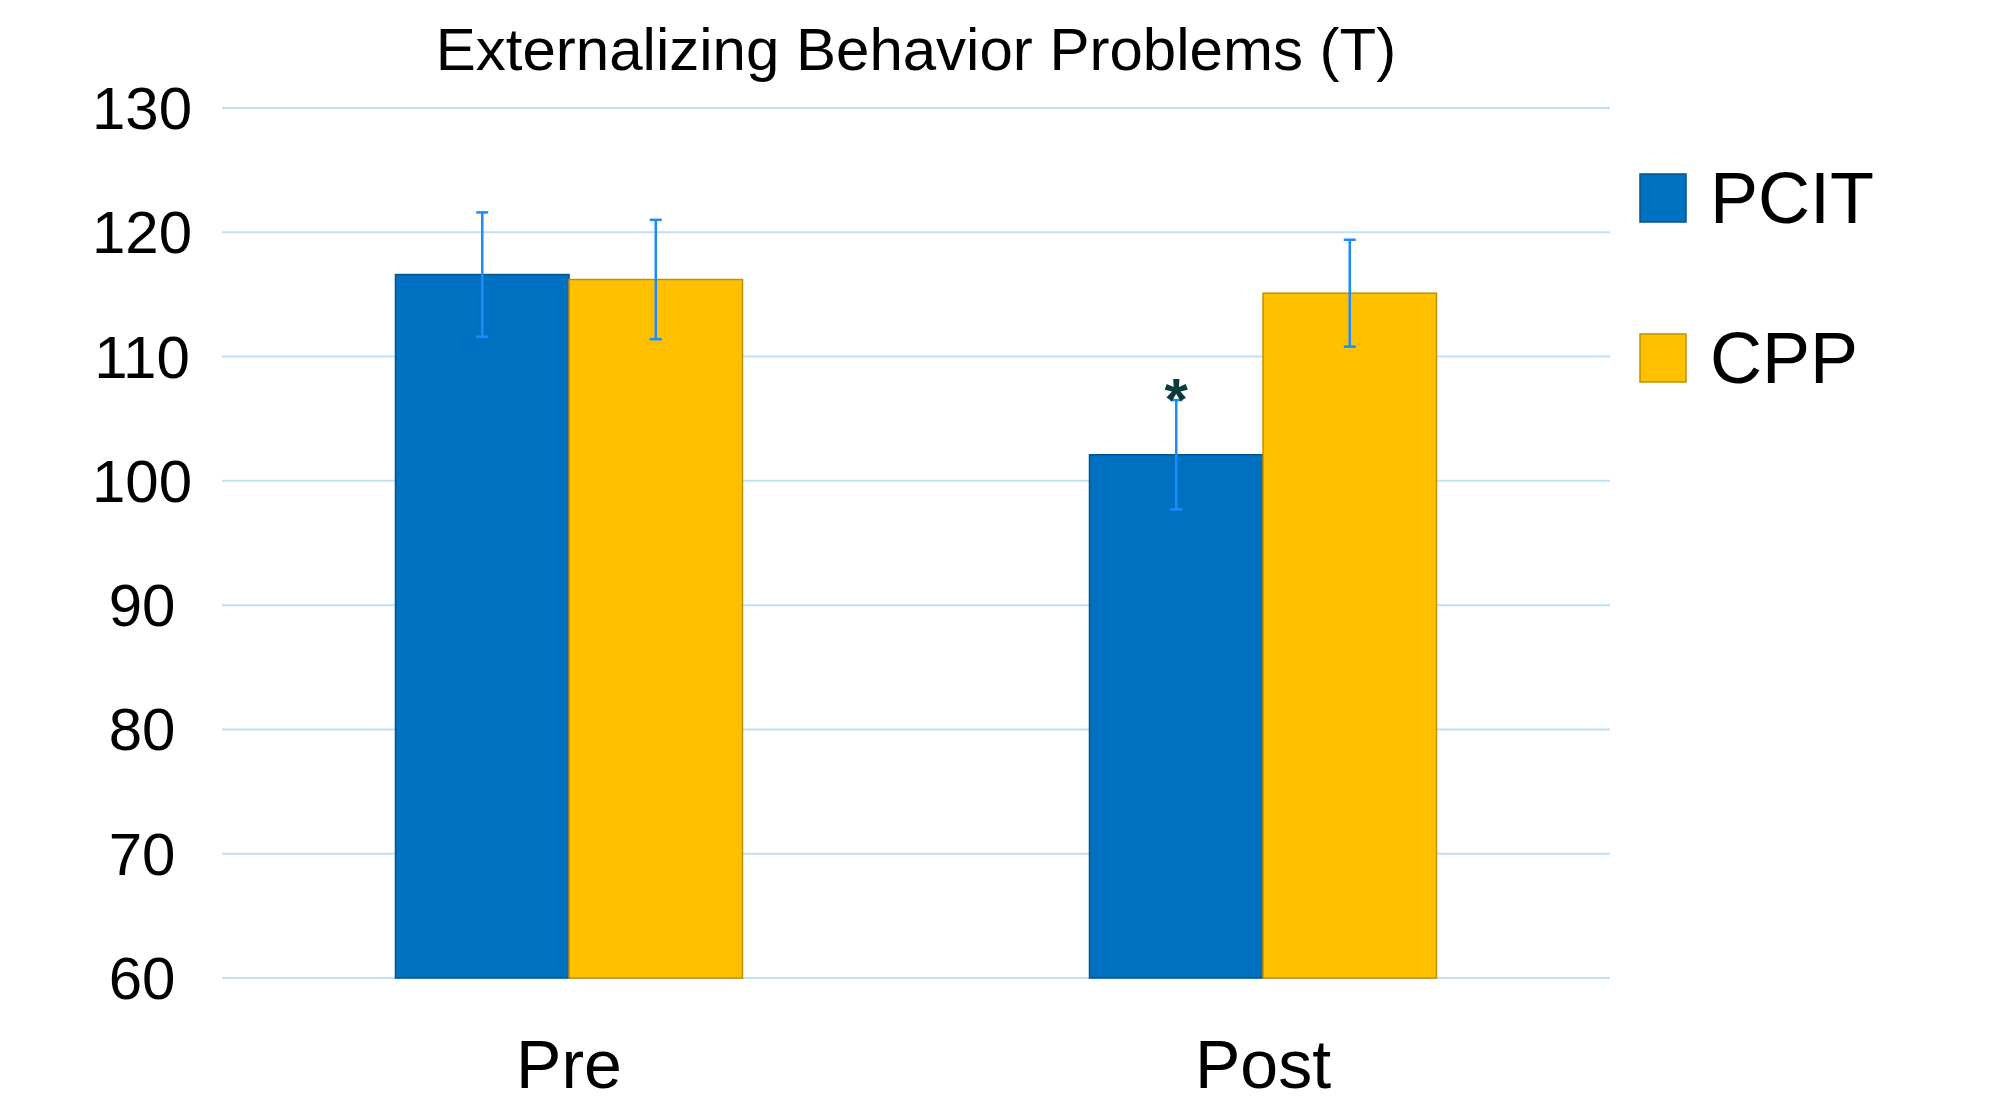 Image resolution: width=2000 pixels, height=1120 pixels. Describe the element at coordinates (142, 730) in the screenshot. I see `y-tick-label: 80` at that location.